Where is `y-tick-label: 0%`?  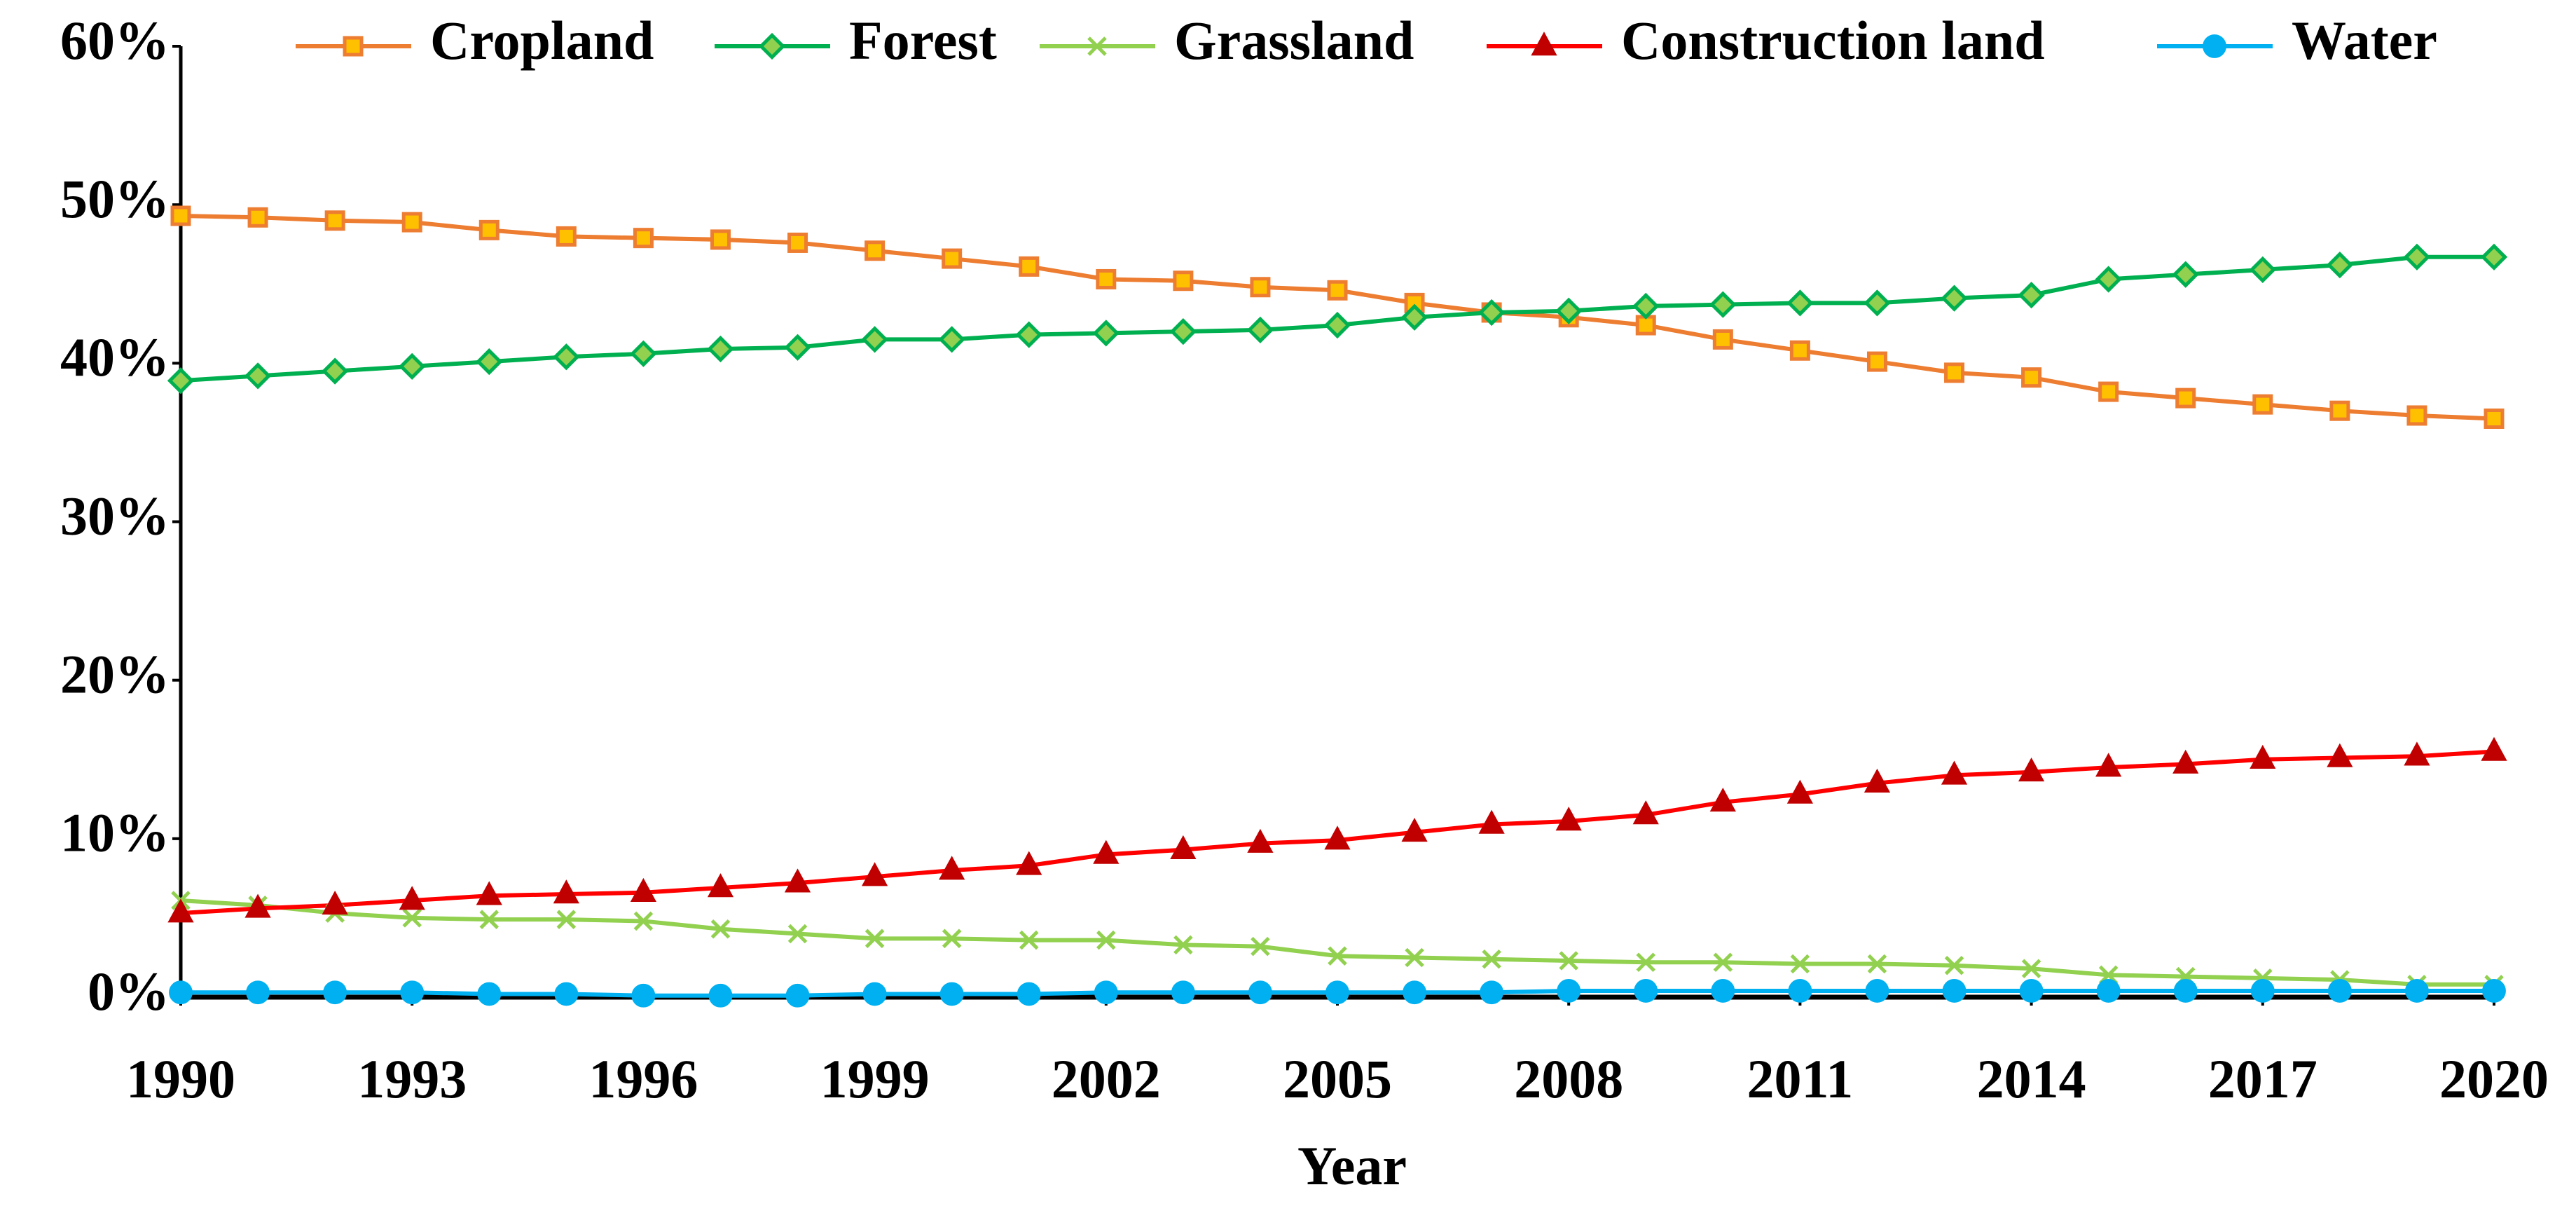
y-tick-label: 0% is located at coordinates (129, 992).